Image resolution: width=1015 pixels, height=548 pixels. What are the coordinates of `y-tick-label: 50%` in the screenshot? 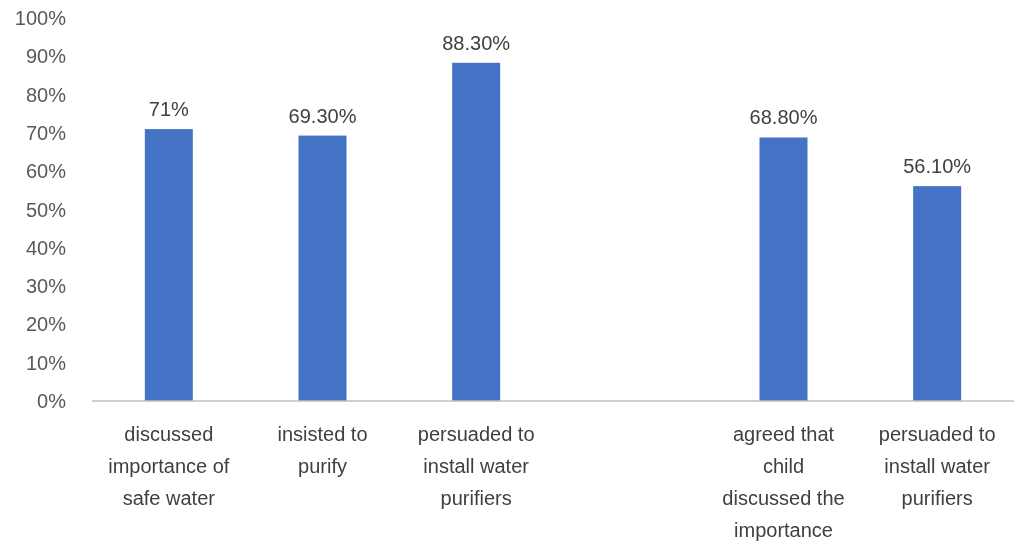 It's located at (46, 209).